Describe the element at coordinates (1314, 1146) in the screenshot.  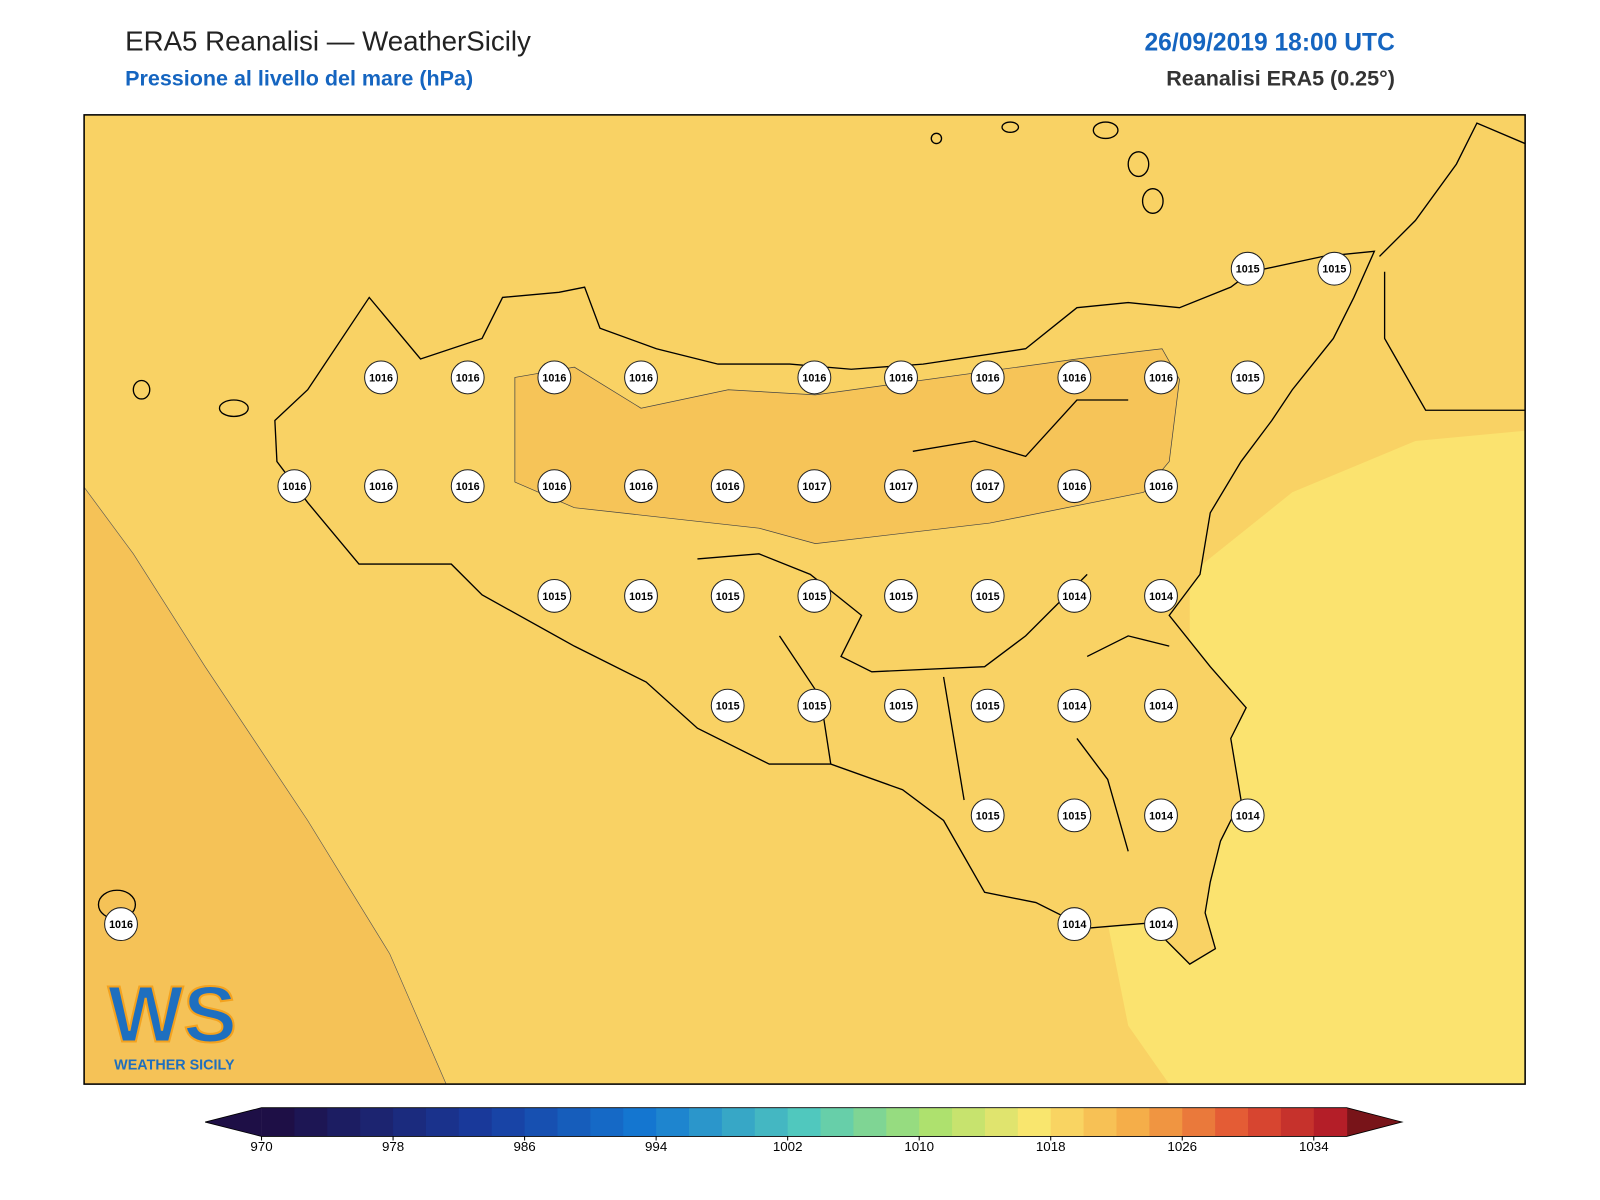
I see `colorbar-tick-label: 1034` at that location.